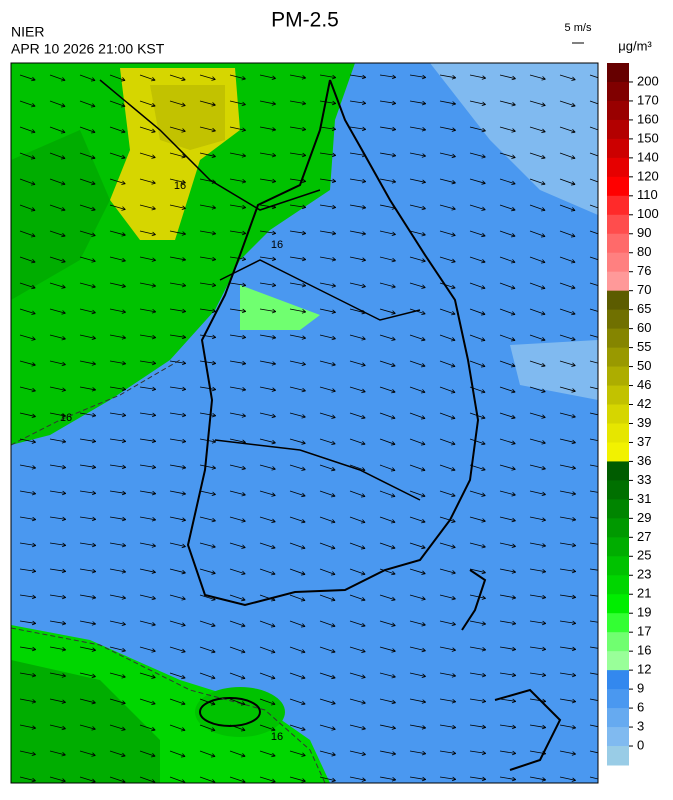  What do you see at coordinates (644, 593) in the screenshot?
I see `colorbar-label: 21` at bounding box center [644, 593].